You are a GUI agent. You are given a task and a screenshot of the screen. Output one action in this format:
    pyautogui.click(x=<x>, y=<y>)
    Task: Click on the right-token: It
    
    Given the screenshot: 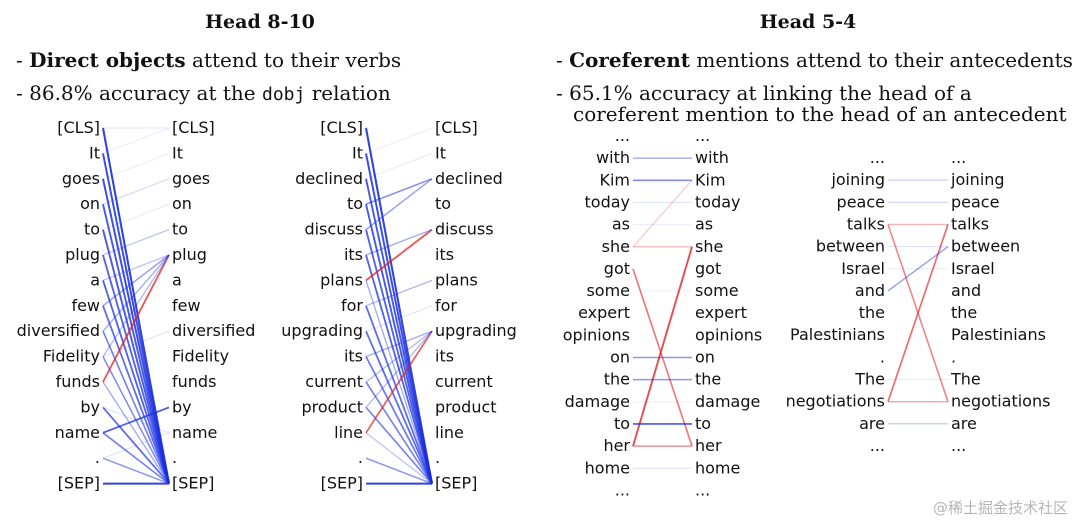 What is the action you would take?
    pyautogui.click(x=440, y=152)
    